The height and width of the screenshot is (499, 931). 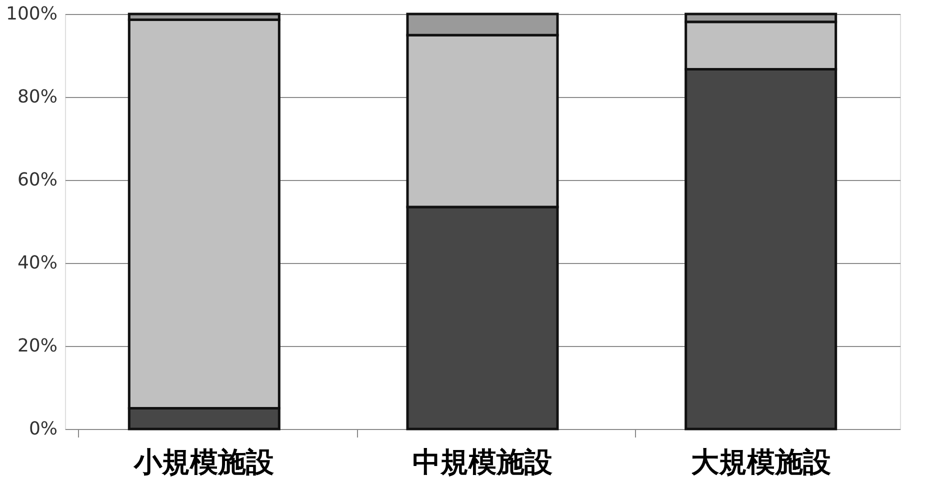 What do you see at coordinates (32, 14) in the screenshot?
I see `y-tick-label: 100%` at bounding box center [32, 14].